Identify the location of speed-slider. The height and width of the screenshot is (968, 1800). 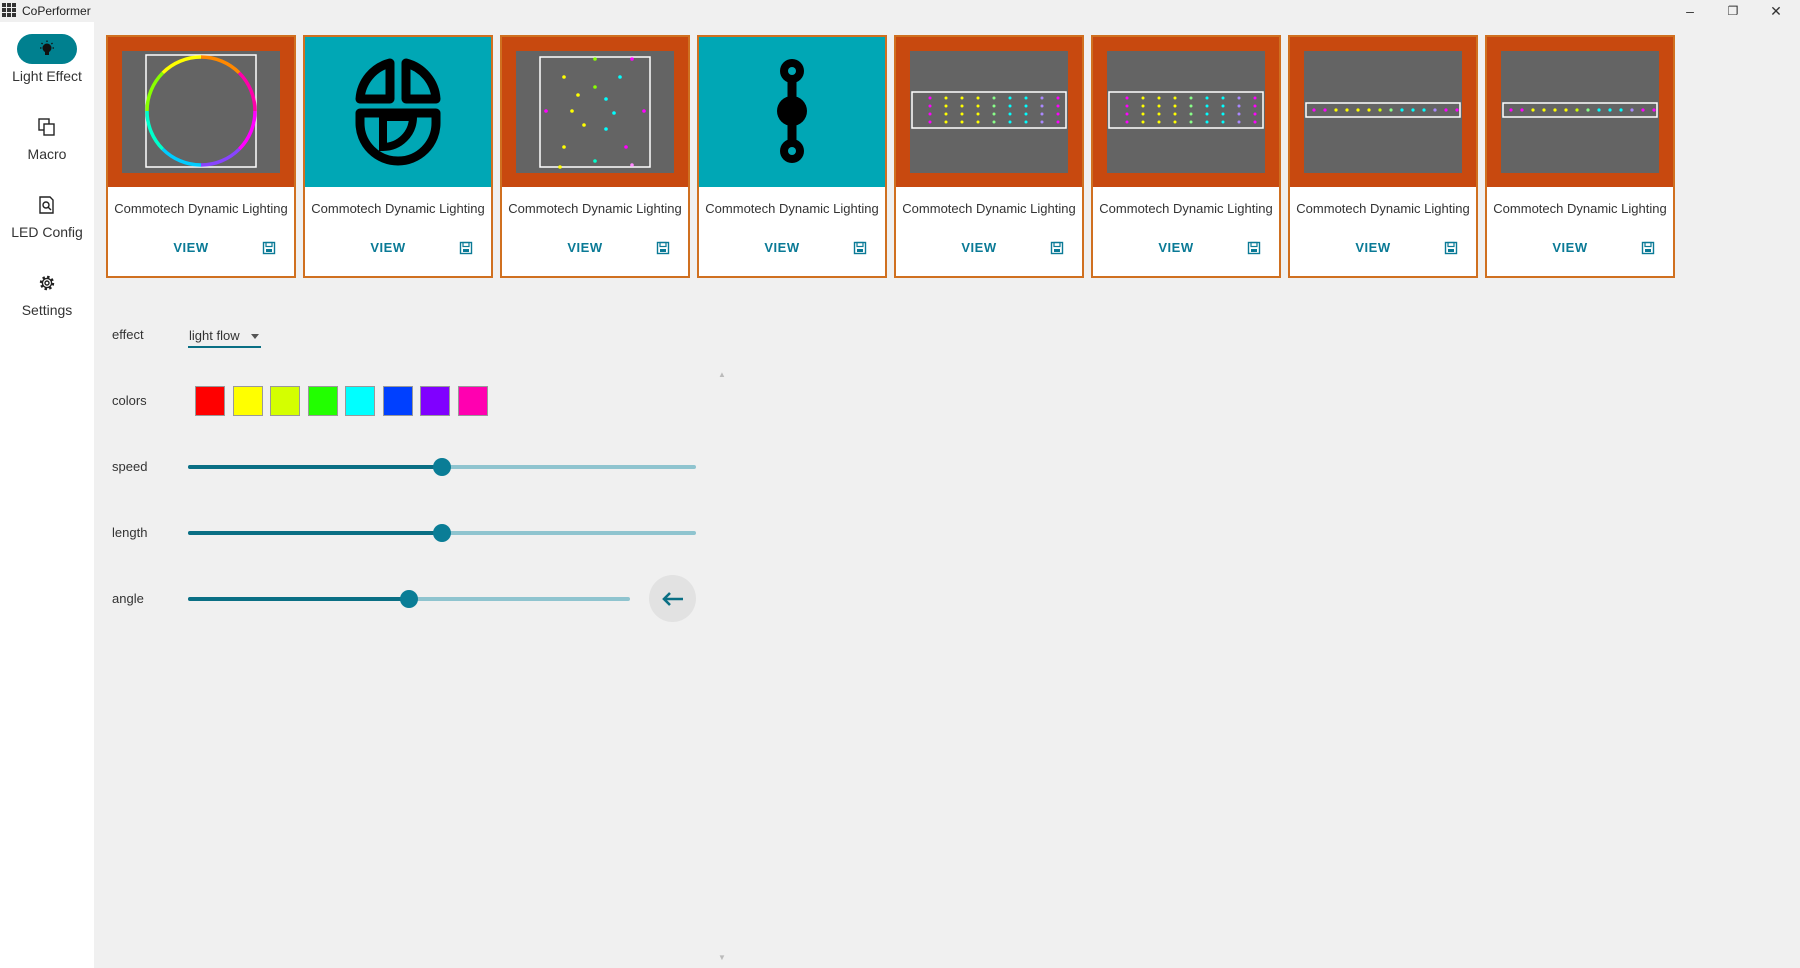
(442, 467).